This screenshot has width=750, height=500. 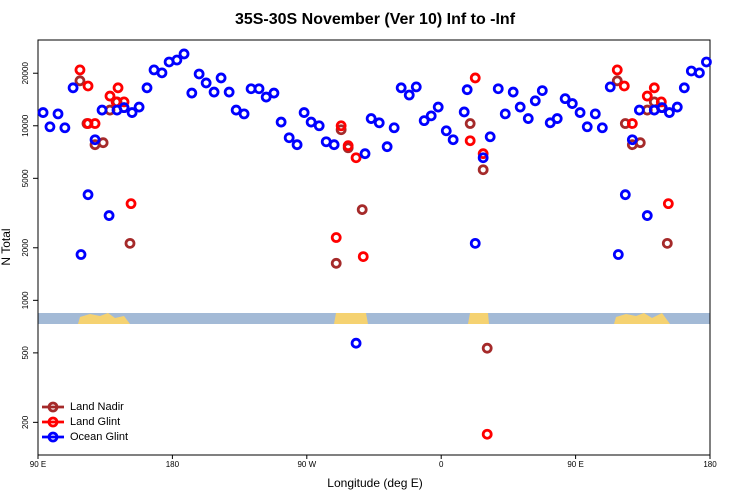 I want to click on chart-title: 35S-30S November (Ver 10) Inf to -Inf, so click(x=375, y=19).